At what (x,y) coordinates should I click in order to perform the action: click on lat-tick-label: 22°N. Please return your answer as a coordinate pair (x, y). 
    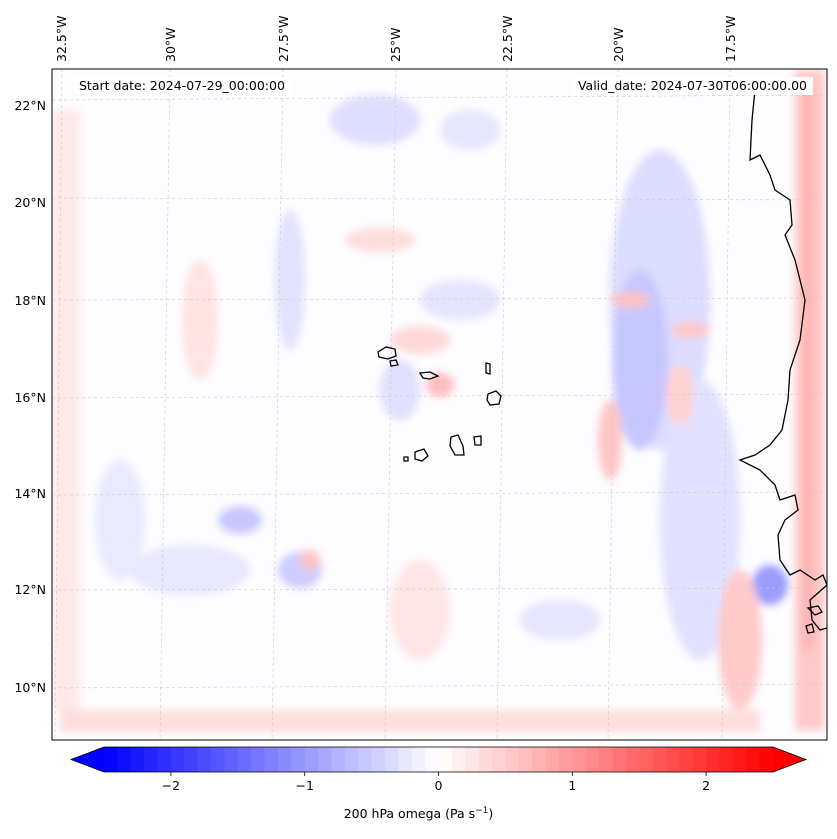
    Looking at the image, I should click on (30, 105).